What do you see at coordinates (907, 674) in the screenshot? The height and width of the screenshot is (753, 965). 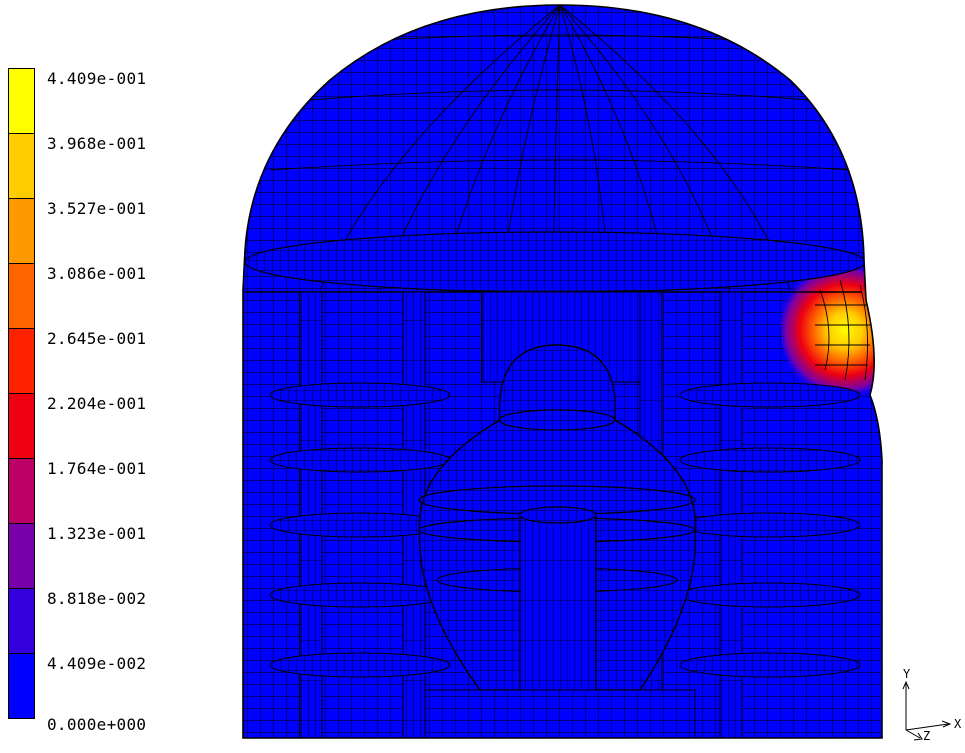 I see `triad-y-label: Y` at bounding box center [907, 674].